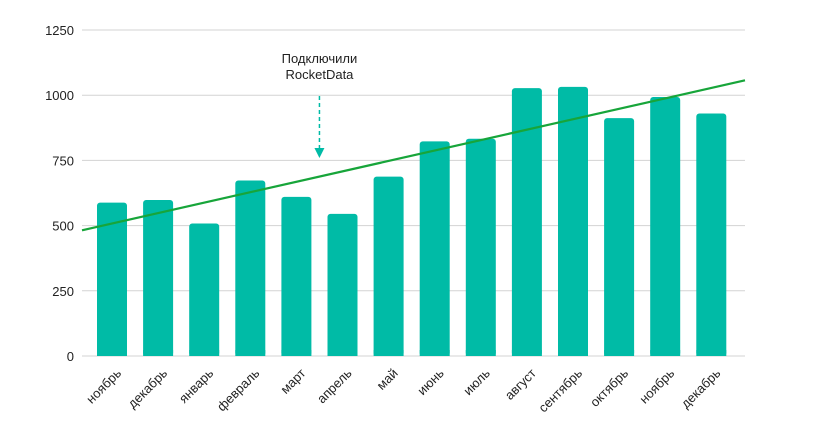 The height and width of the screenshot is (436, 813). What do you see at coordinates (609, 387) in the screenshot?
I see `x-tick-label: октябрь` at bounding box center [609, 387].